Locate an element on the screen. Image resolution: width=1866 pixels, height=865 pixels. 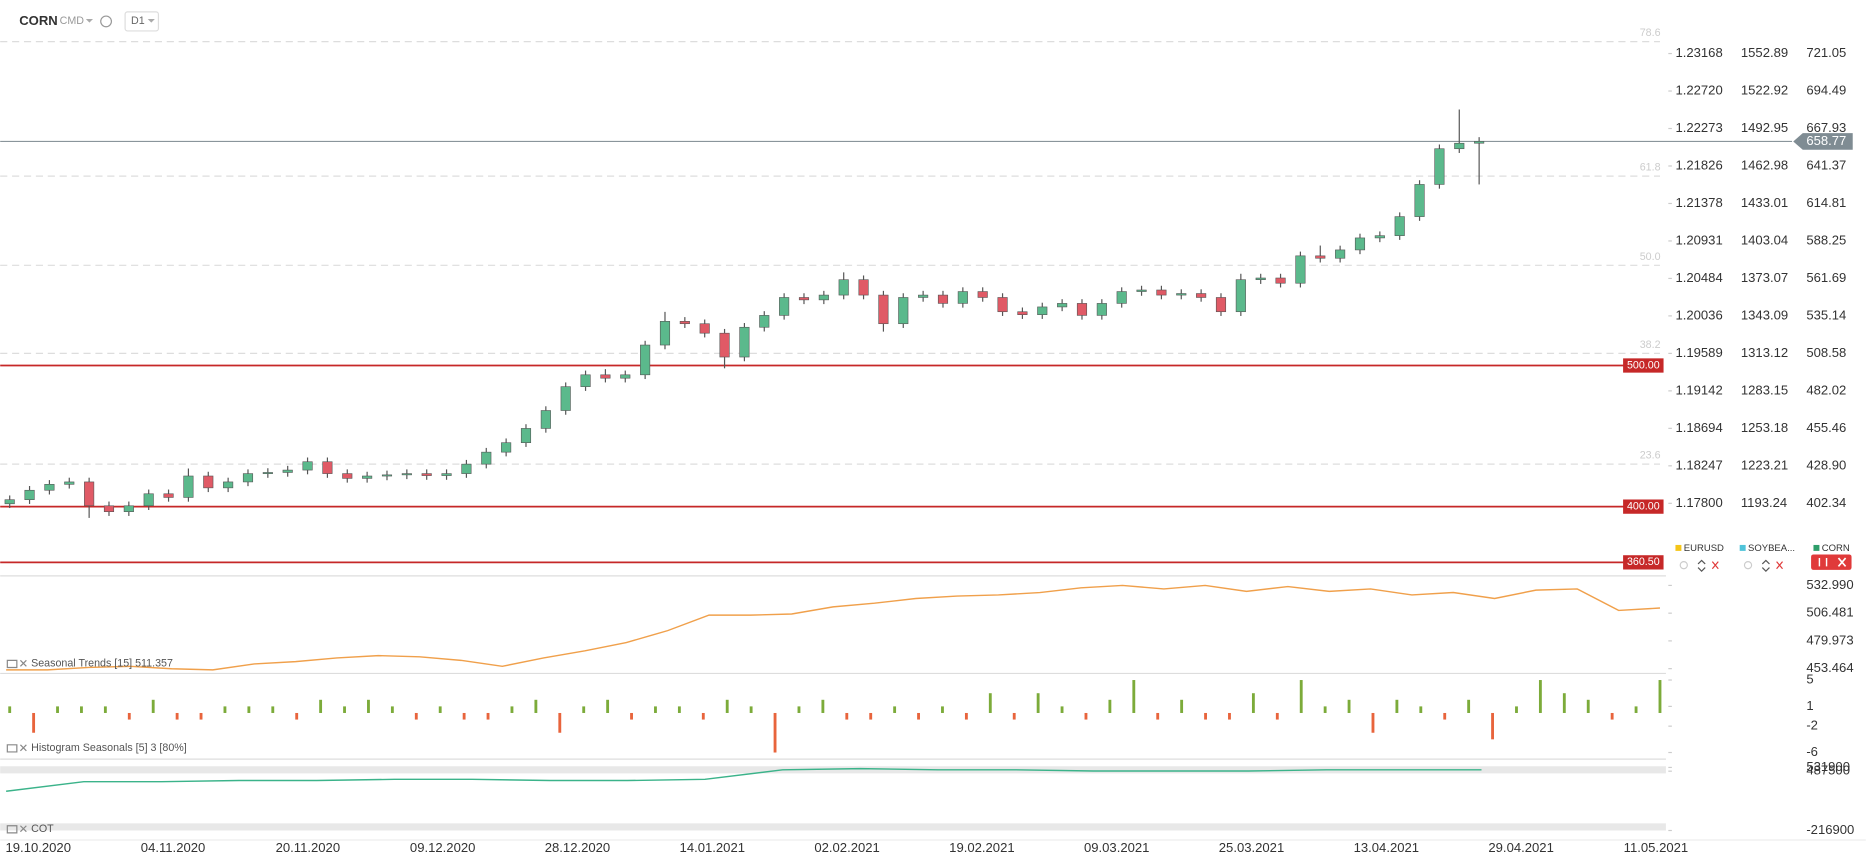
series-control is located at coordinates (1831, 562).